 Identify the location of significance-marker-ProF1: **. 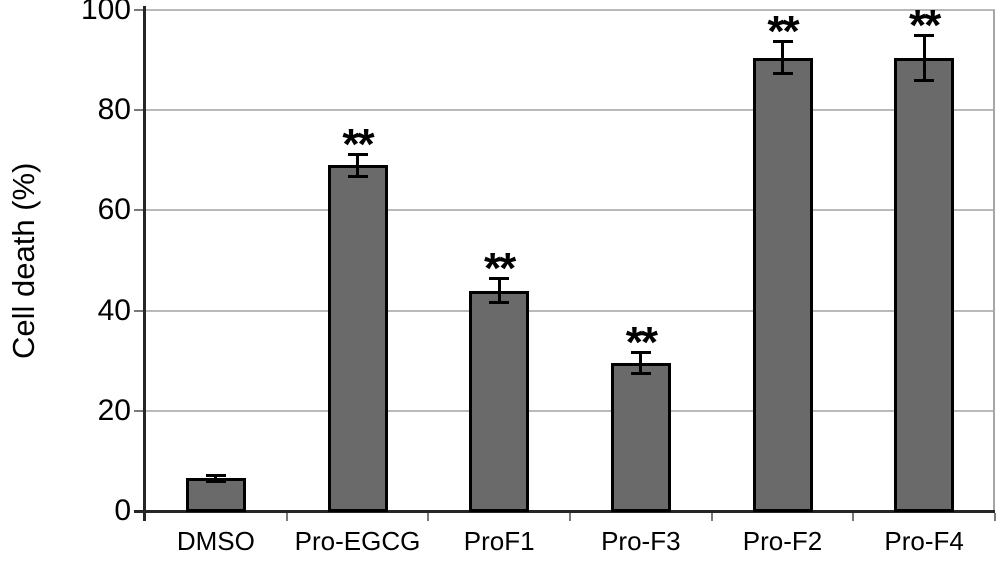
(500, 269).